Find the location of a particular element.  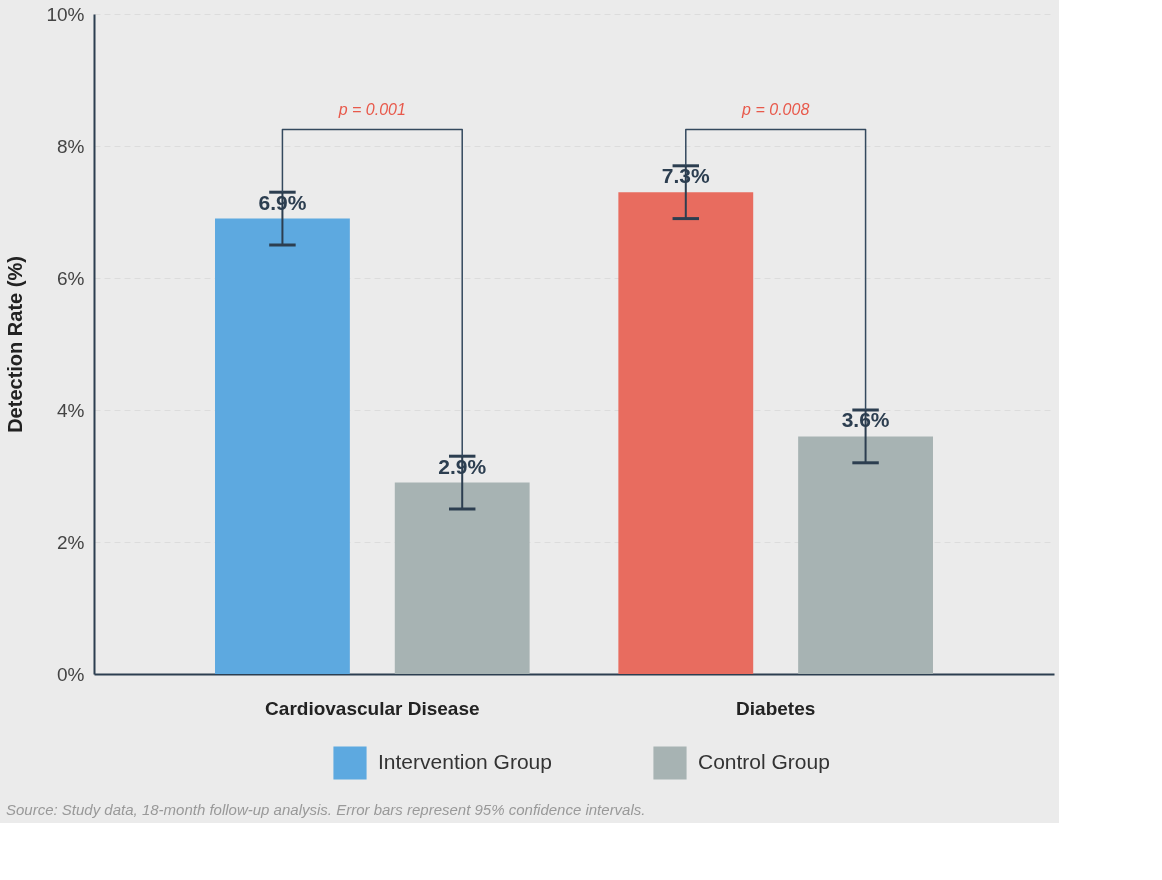

y-tick-label: 10% is located at coordinates (65, 14).